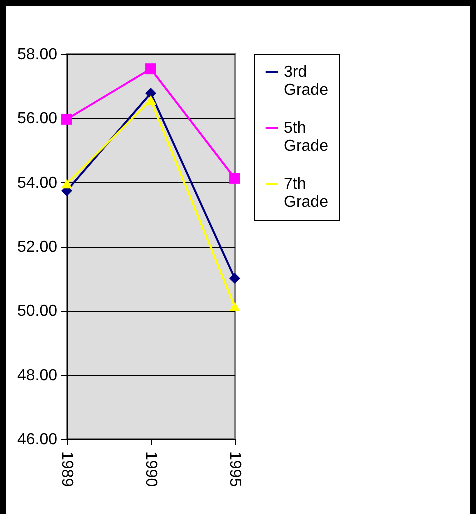 This screenshot has width=476, height=520. I want to click on x-tick-label: 1989, so click(67, 470).